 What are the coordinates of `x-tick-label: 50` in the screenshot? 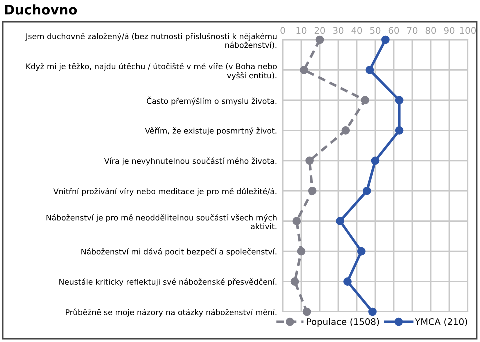 It's located at (375, 30).